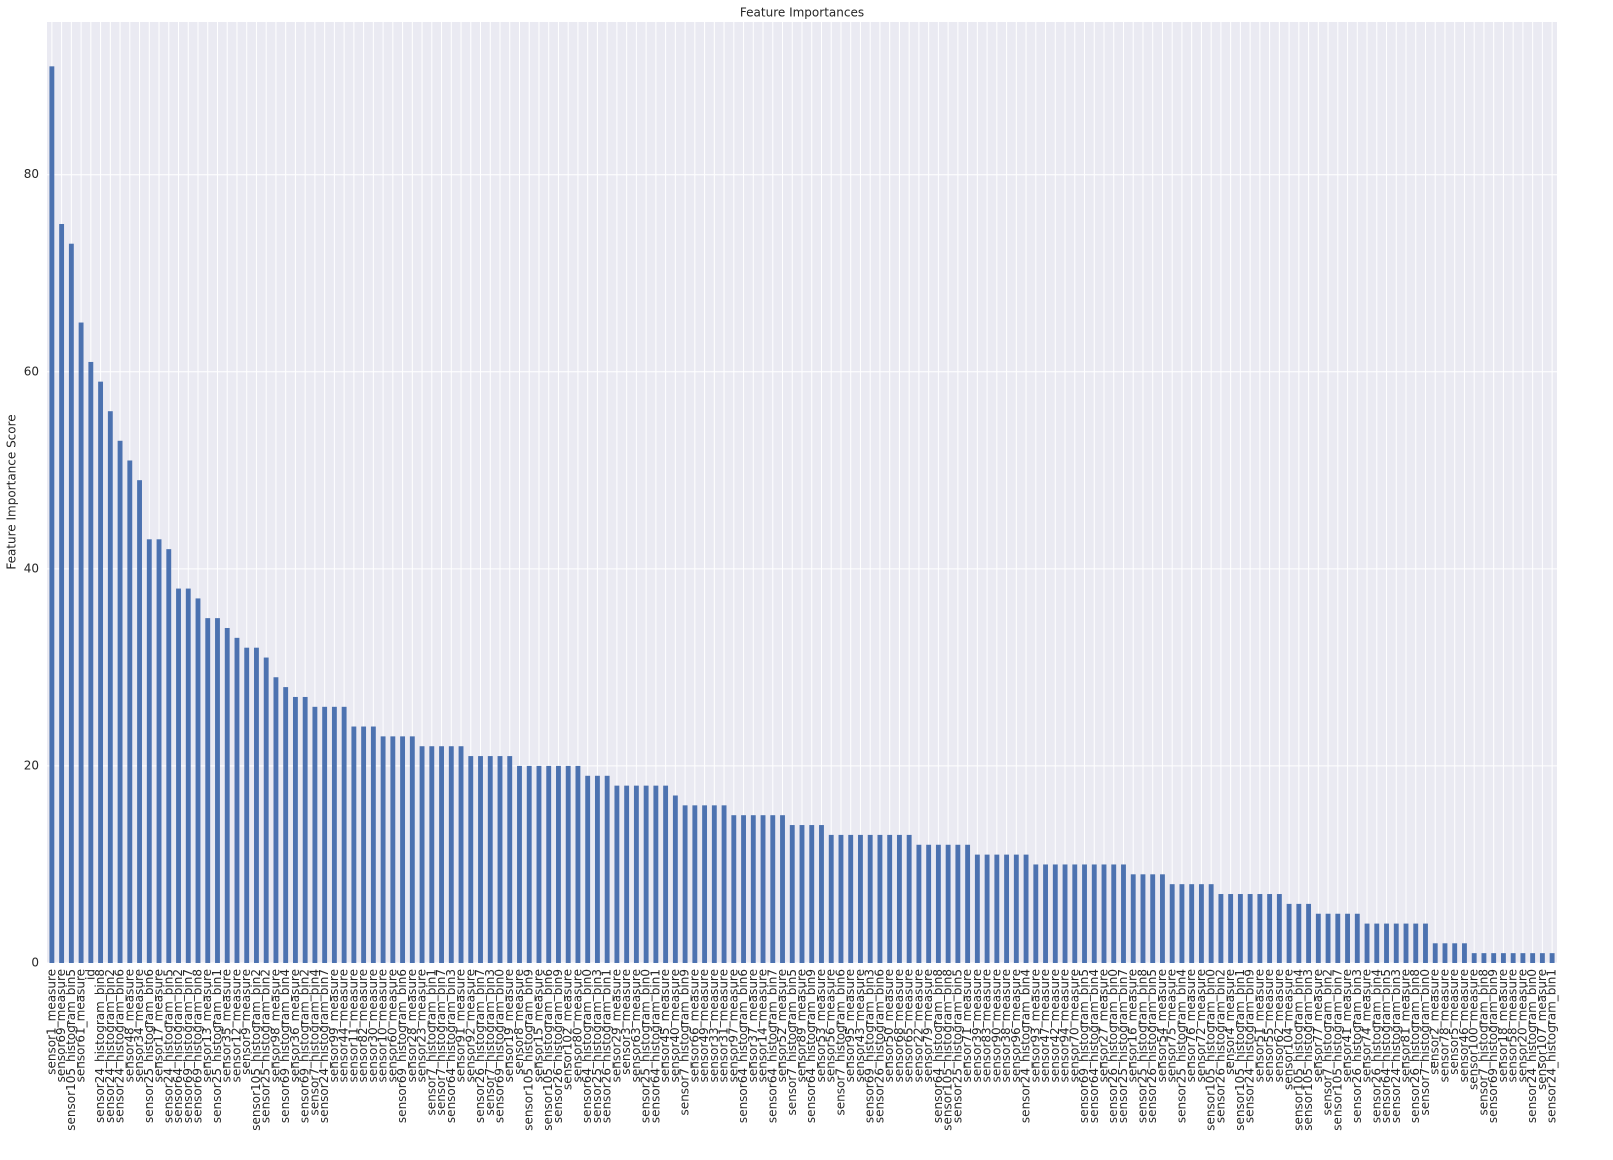 The image size is (1613, 1160). Describe the element at coordinates (1016, 1025) in the screenshot. I see `x-tick-label: sensor96_measure` at that location.